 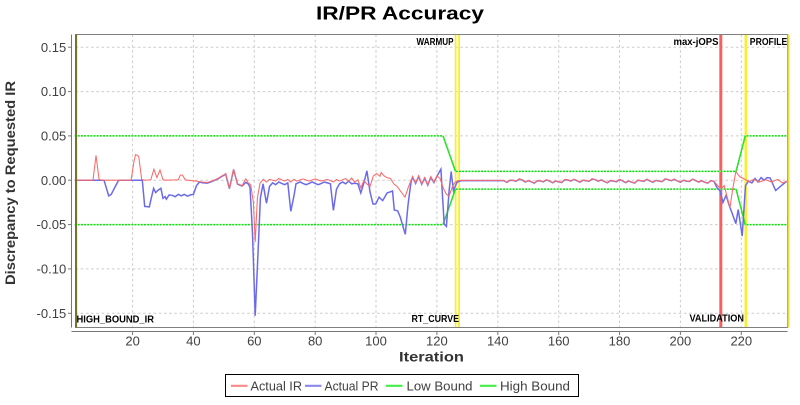 I want to click on svg-text: 120, so click(x=437, y=341).